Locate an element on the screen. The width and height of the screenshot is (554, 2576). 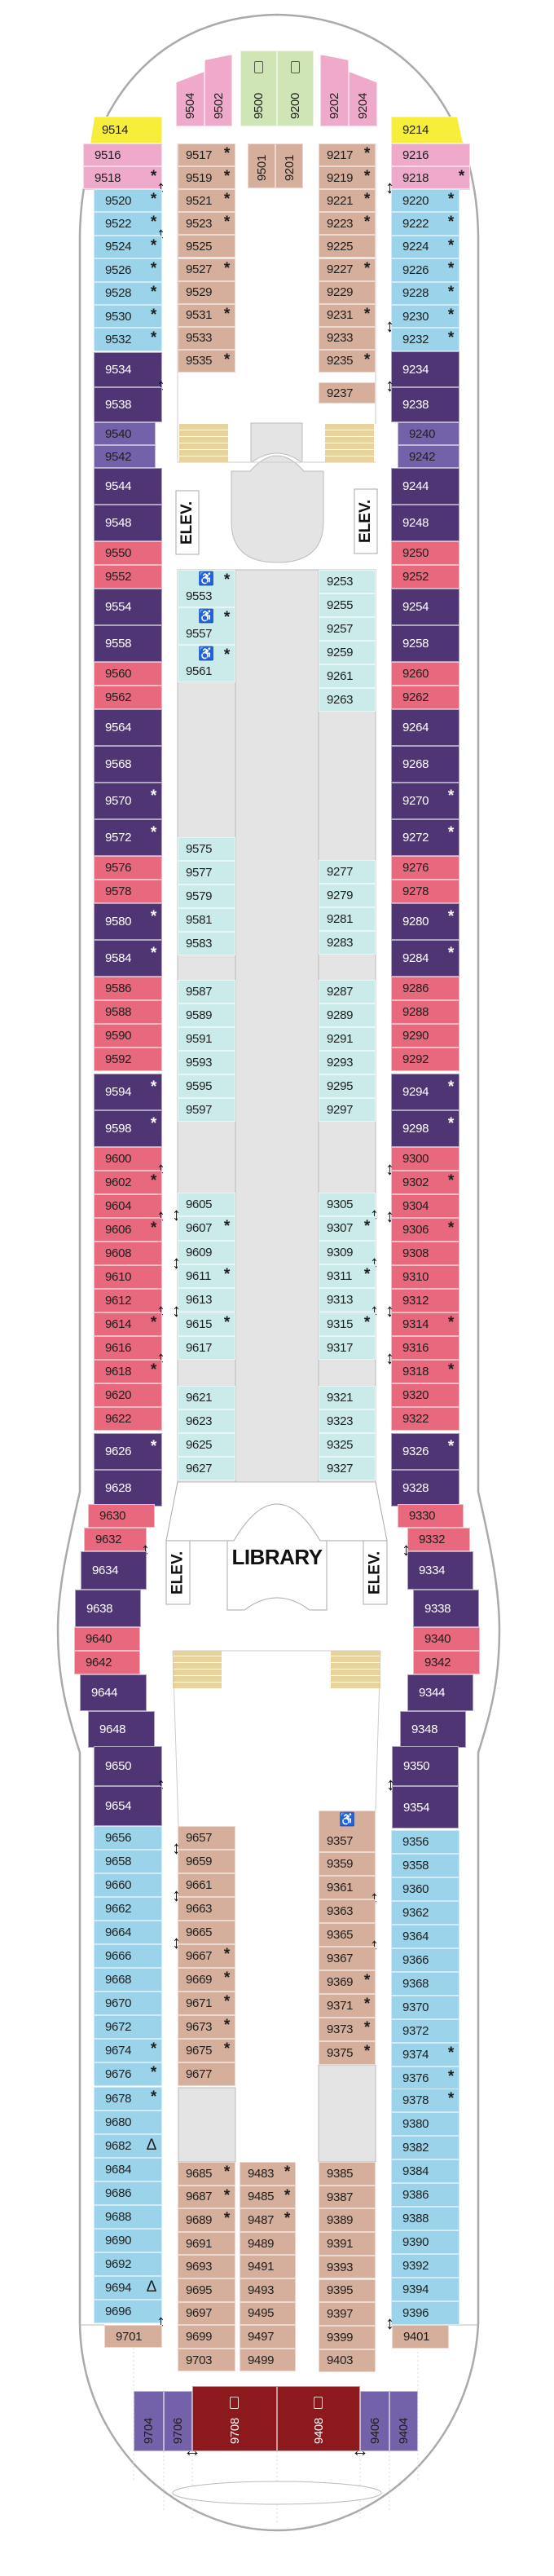
cabin-9644: 9644 is located at coordinates (113, 1692).